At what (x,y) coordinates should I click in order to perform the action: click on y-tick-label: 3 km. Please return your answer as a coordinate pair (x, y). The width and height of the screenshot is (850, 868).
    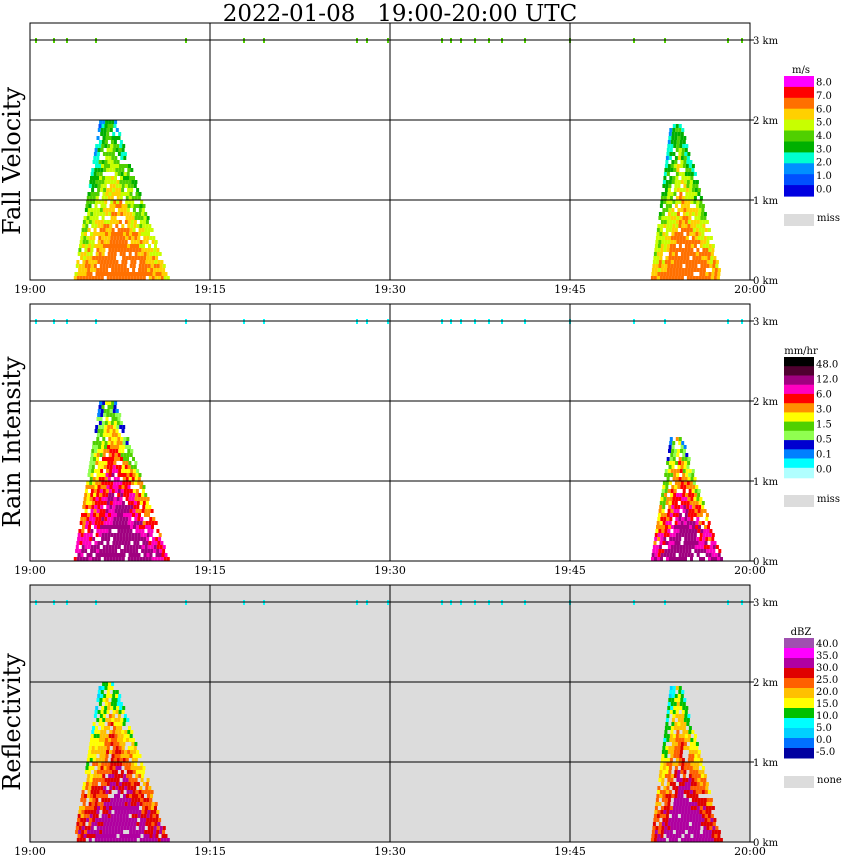
    Looking at the image, I should click on (766, 322).